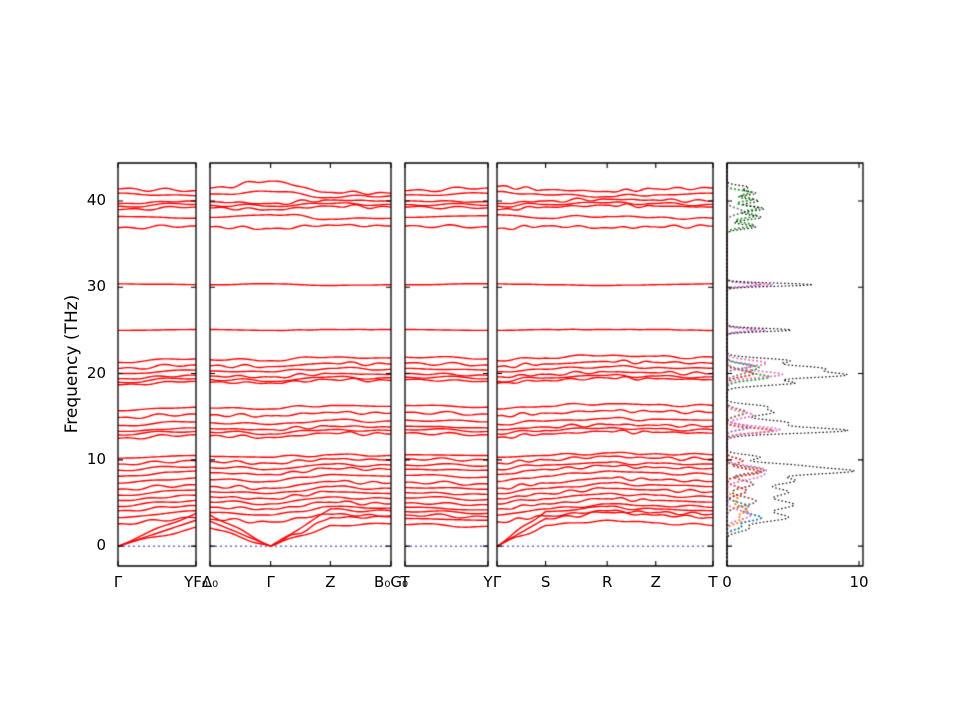 This screenshot has width=960, height=720. I want to click on x-tick-label: 10, so click(859, 582).